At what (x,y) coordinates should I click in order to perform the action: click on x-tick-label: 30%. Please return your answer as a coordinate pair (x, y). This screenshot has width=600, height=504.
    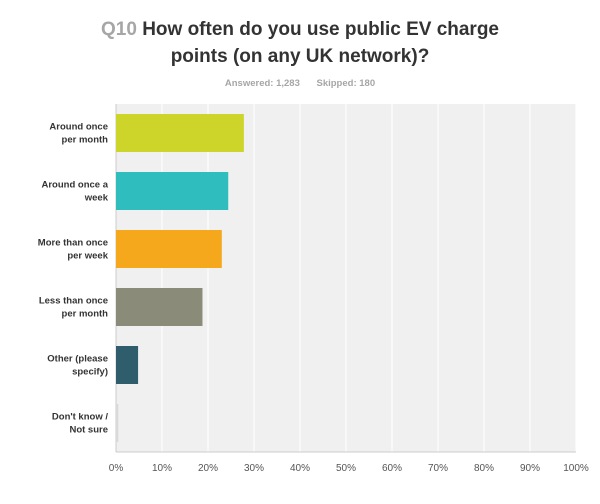
    Looking at the image, I should click on (254, 468).